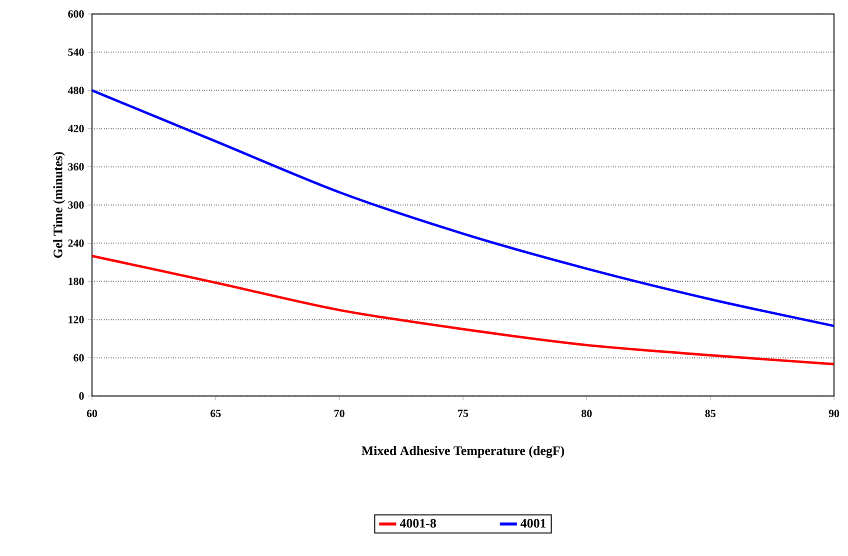  I want to click on x-tick-label: 75, so click(463, 414).